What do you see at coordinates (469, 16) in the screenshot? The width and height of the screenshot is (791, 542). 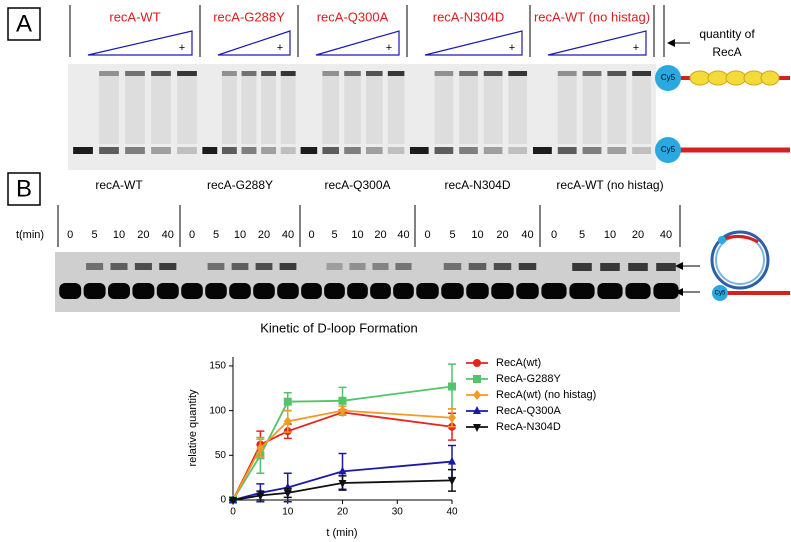 I see `lane-title: recA-N304D` at bounding box center [469, 16].